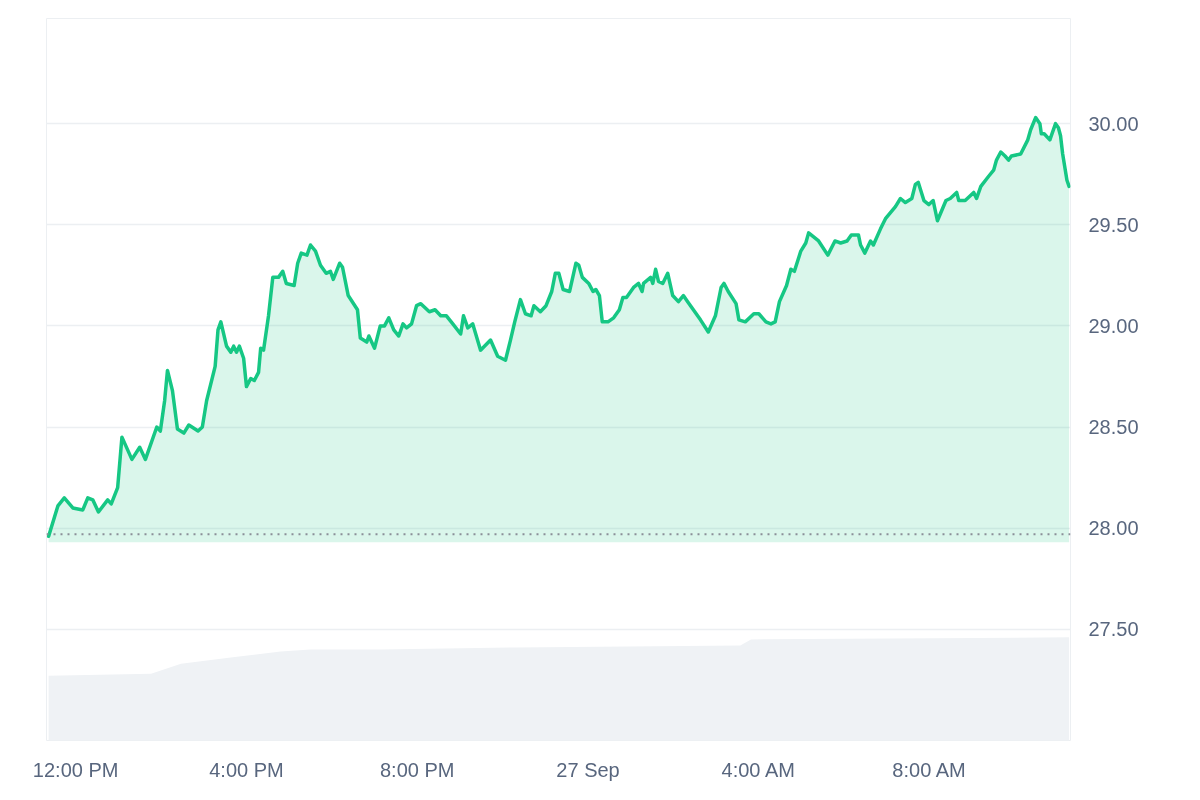 Image resolution: width=1200 pixels, height=800 pixels. Describe the element at coordinates (1113, 325) in the screenshot. I see `y-tick-label: 29.00` at that location.